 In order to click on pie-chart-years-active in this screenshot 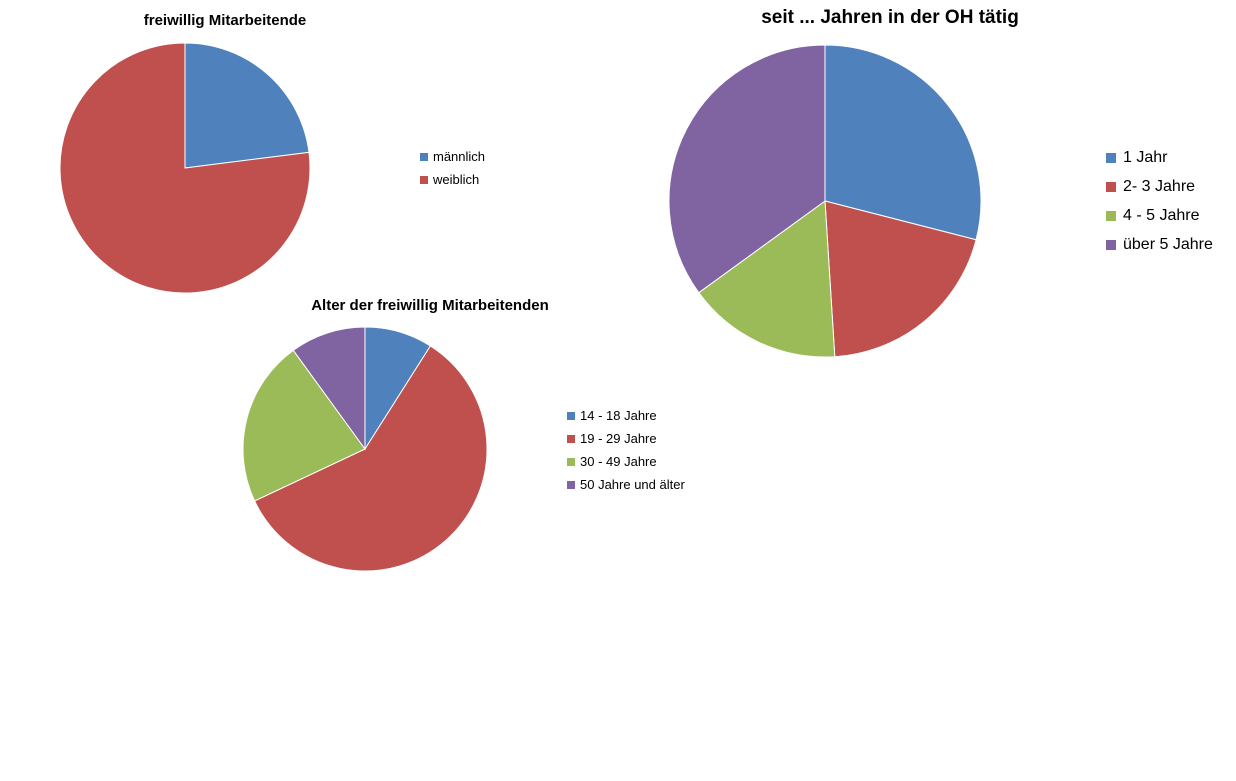, I will do `click(825, 201)`.